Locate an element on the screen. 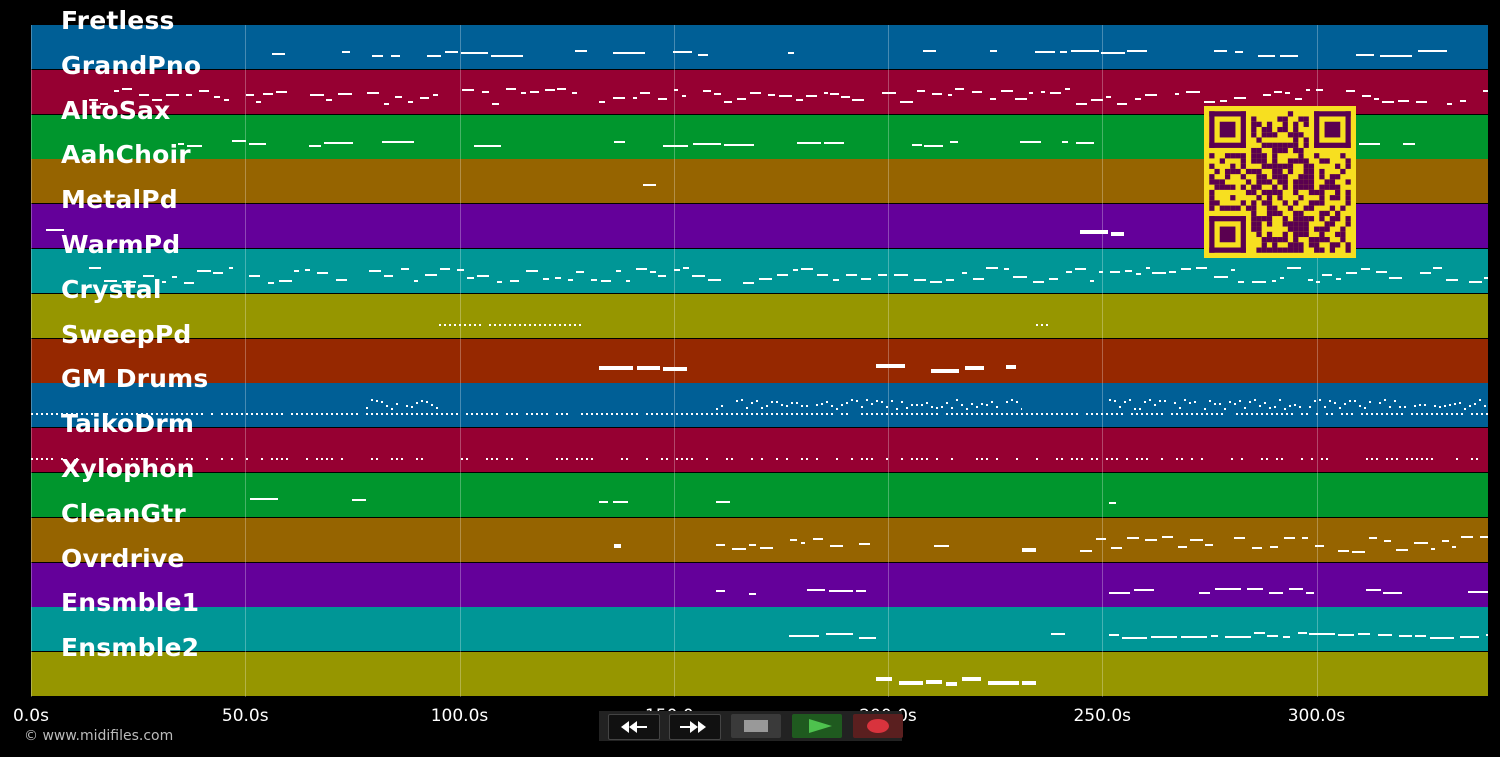 The image size is (1500, 757). transport-controls is located at coordinates (751, 726).